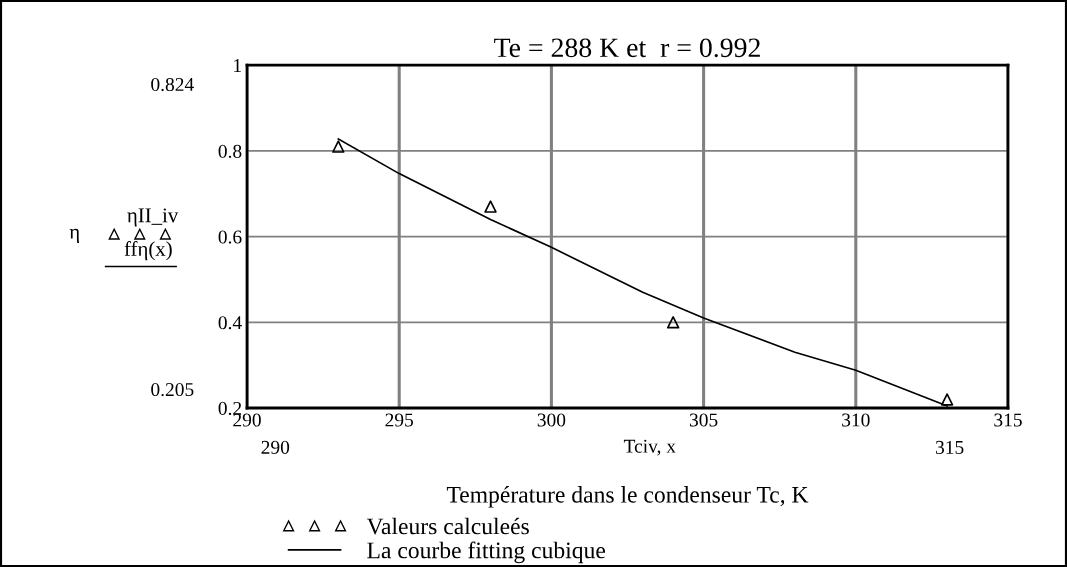  Describe the element at coordinates (247, 420) in the screenshot. I see `x-tick-label: 290` at that location.